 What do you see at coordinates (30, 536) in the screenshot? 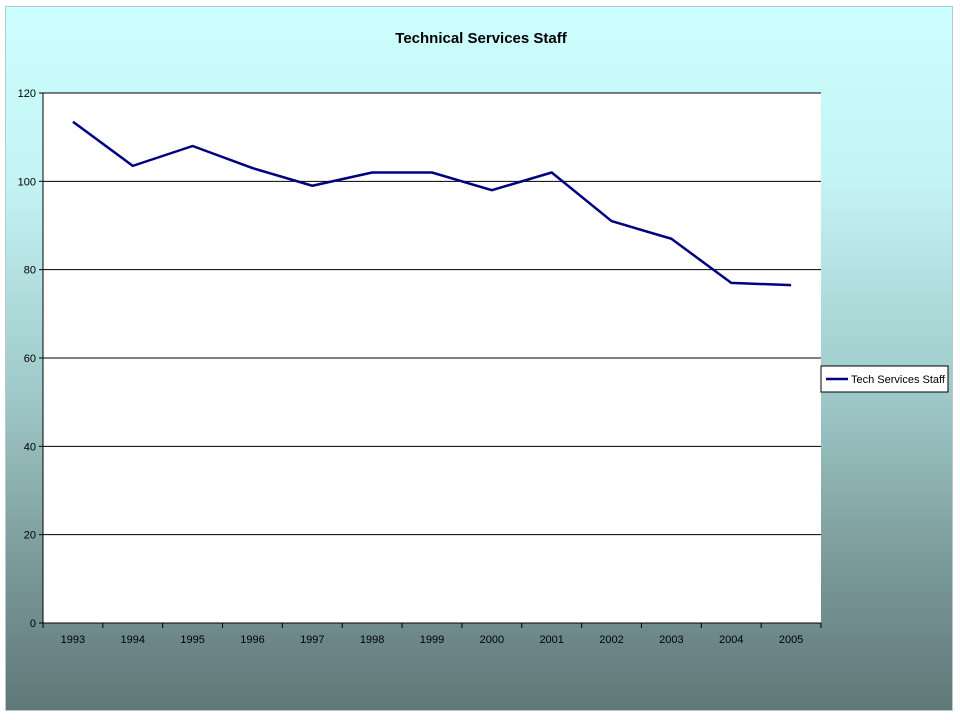
I see `y-tick-label: 20` at bounding box center [30, 536].